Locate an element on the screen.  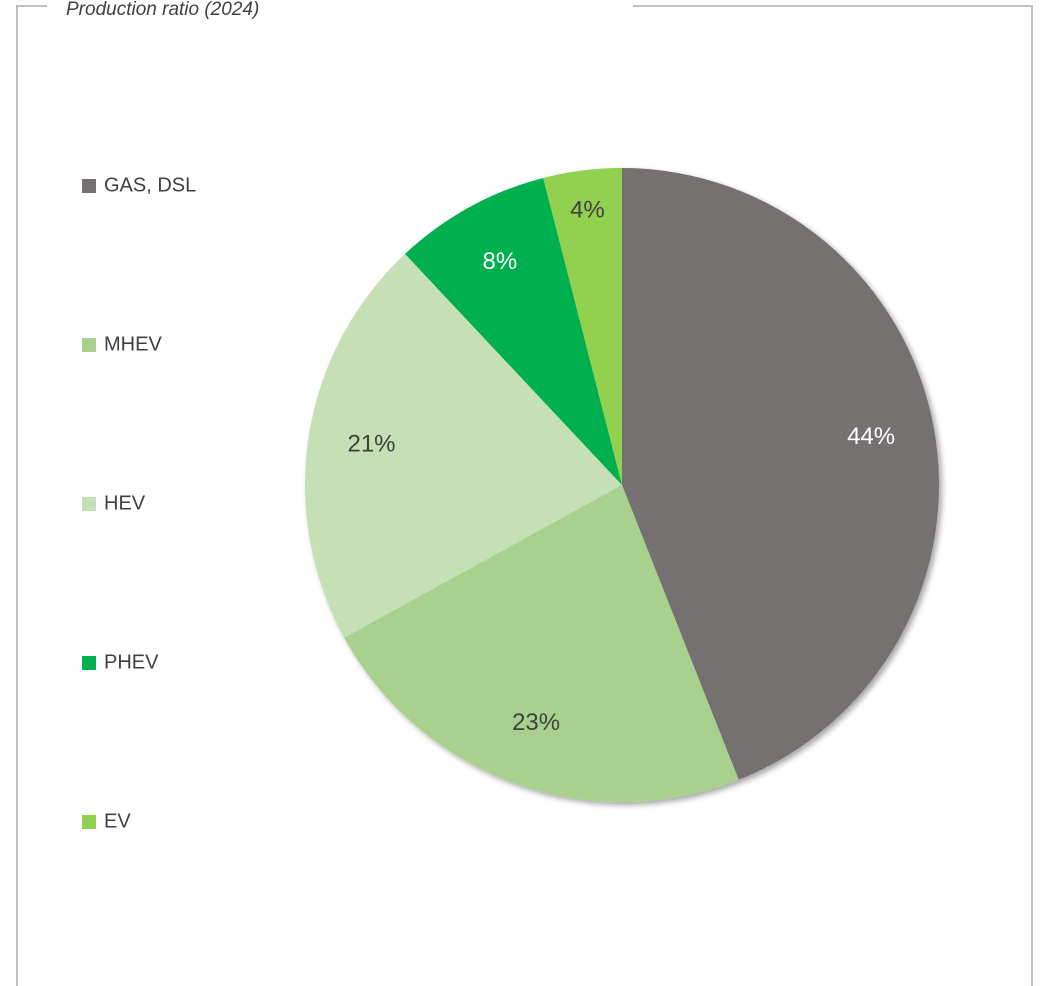
data-label: 4% is located at coordinates (587, 210).